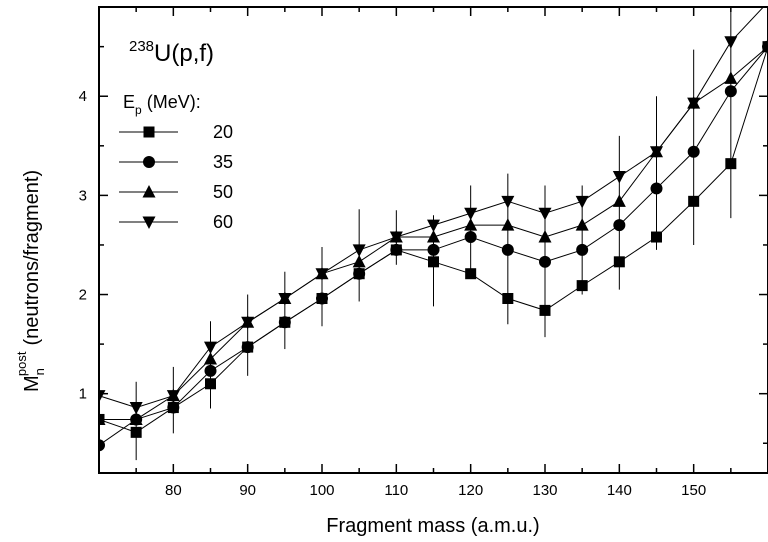  I want to click on x-tick-label: 90, so click(247, 490).